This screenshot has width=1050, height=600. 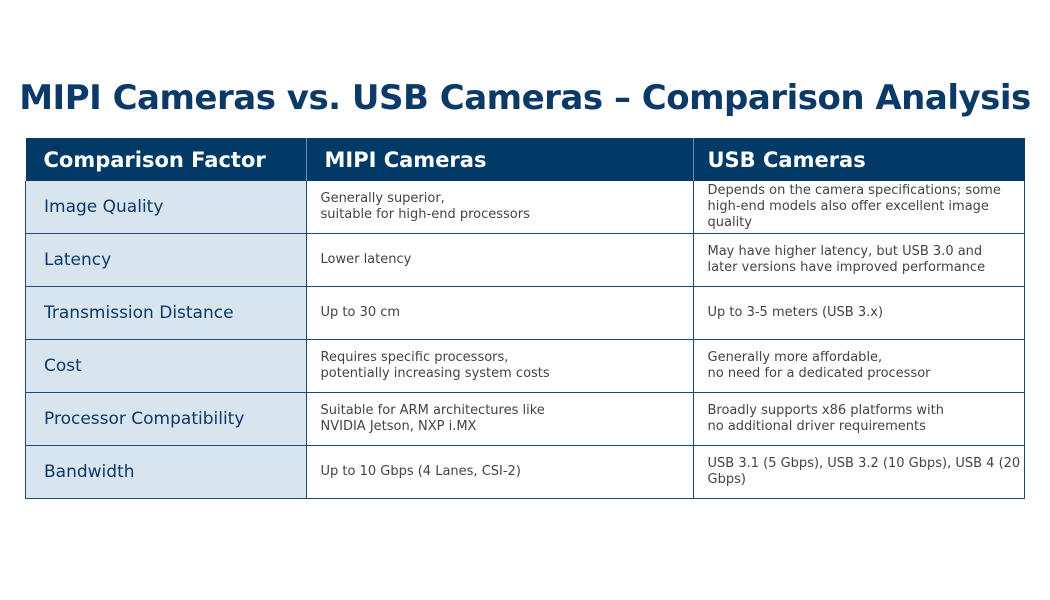 What do you see at coordinates (859, 159) in the screenshot?
I see `header-usb-cameras: USB Cameras` at bounding box center [859, 159].